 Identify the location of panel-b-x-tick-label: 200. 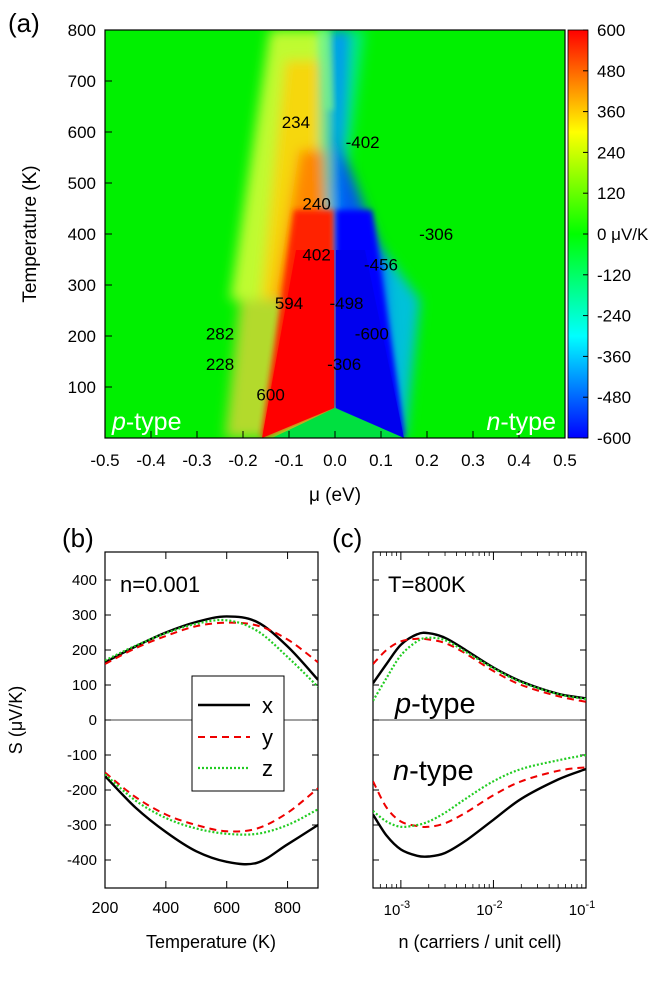
(105, 908).